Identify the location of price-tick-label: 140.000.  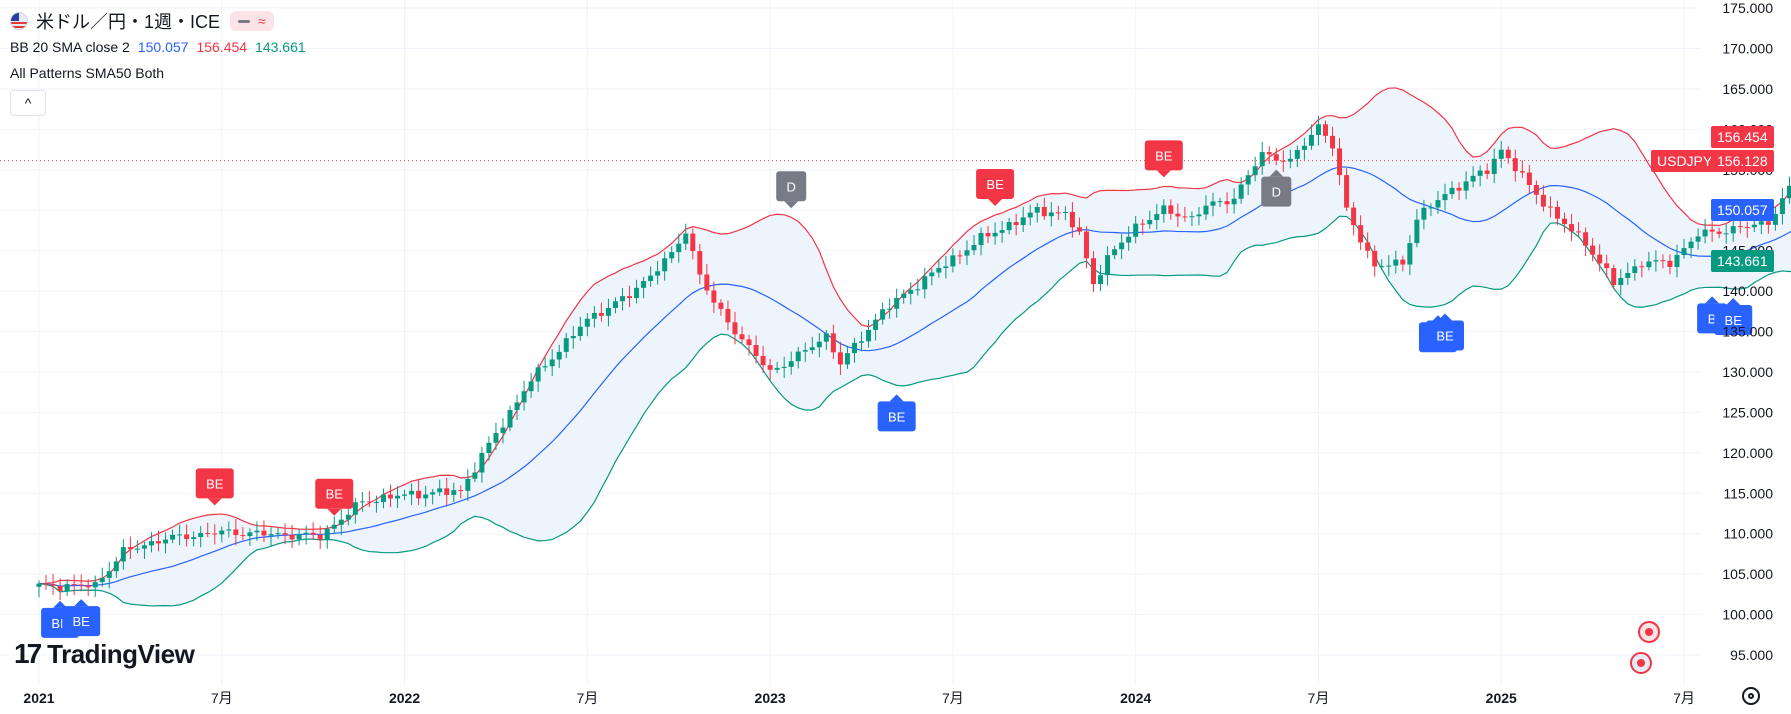
(1747, 291).